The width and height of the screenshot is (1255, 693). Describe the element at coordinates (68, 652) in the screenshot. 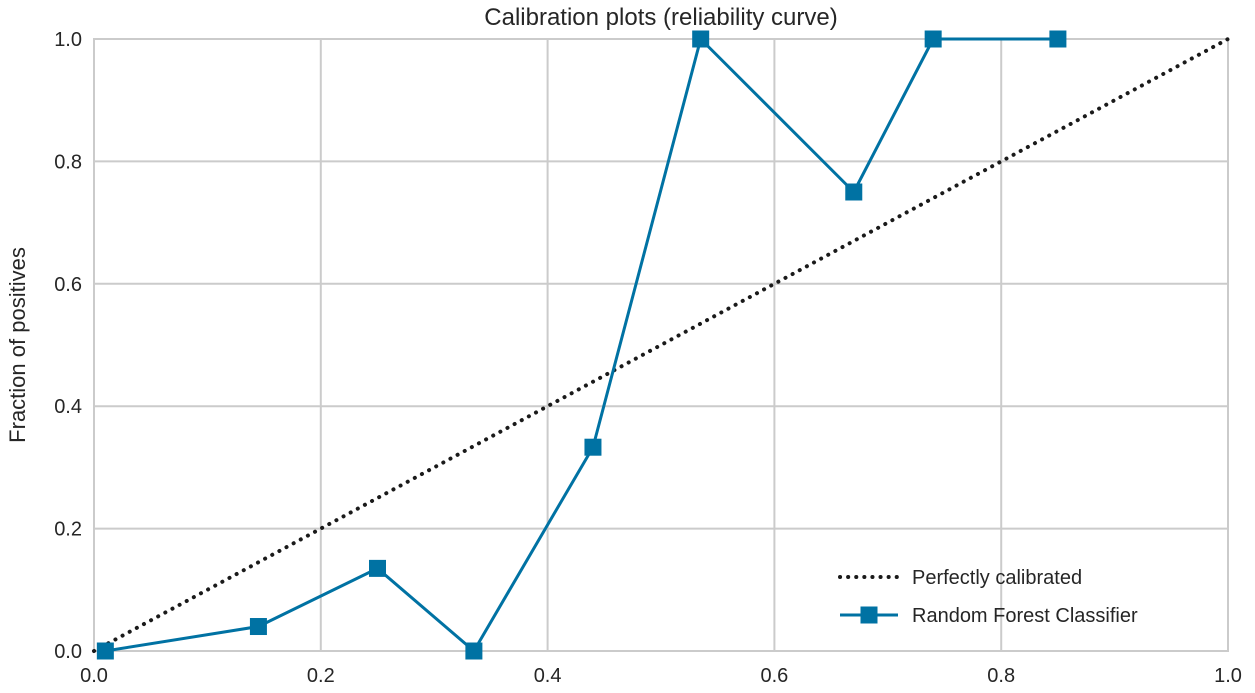

I see `y-tick-label: 0.0` at that location.